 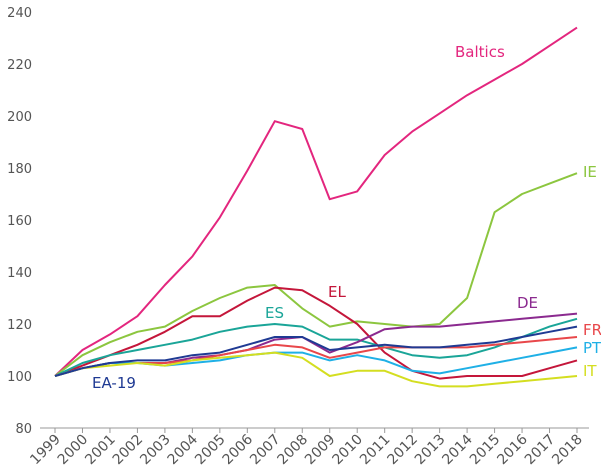 I want to click on x-tick-label: 2017, so click(x=540, y=450).